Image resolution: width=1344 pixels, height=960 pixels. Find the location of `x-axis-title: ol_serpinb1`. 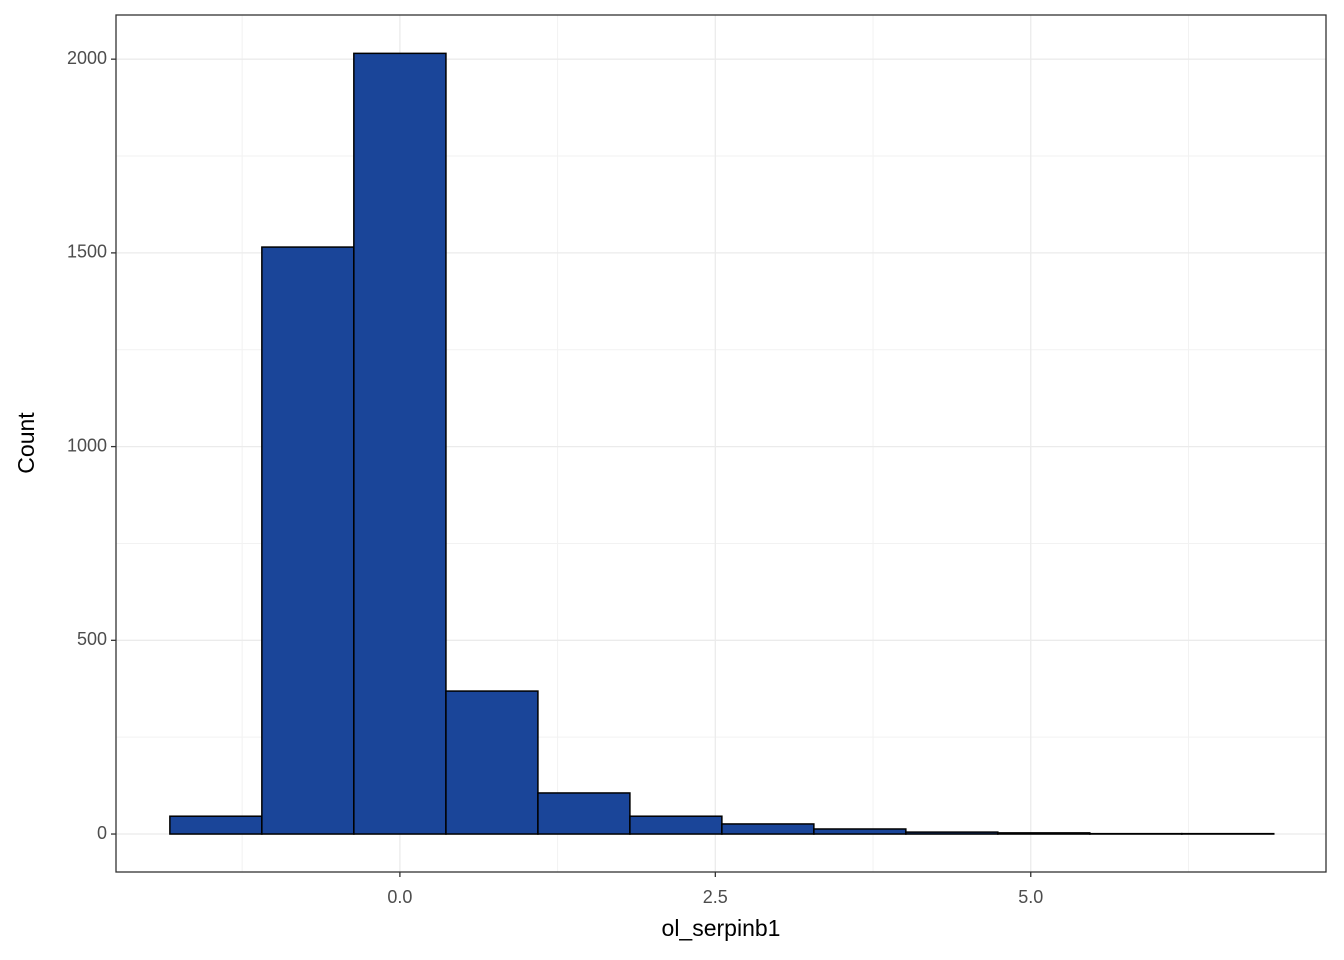

x-axis-title: ol_serpinb1 is located at coordinates (721, 928).